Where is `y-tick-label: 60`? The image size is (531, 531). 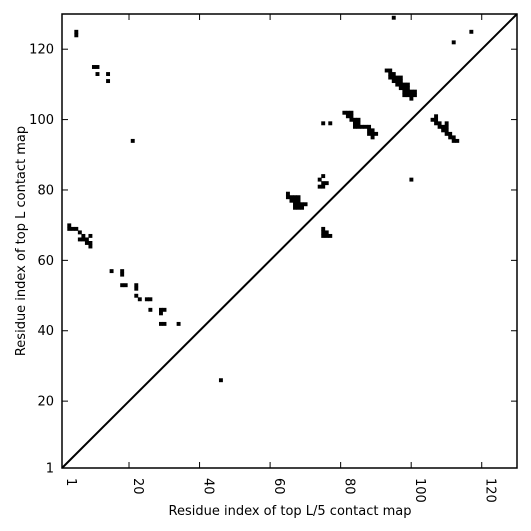 y-tick-label: 60 is located at coordinates (45, 261).